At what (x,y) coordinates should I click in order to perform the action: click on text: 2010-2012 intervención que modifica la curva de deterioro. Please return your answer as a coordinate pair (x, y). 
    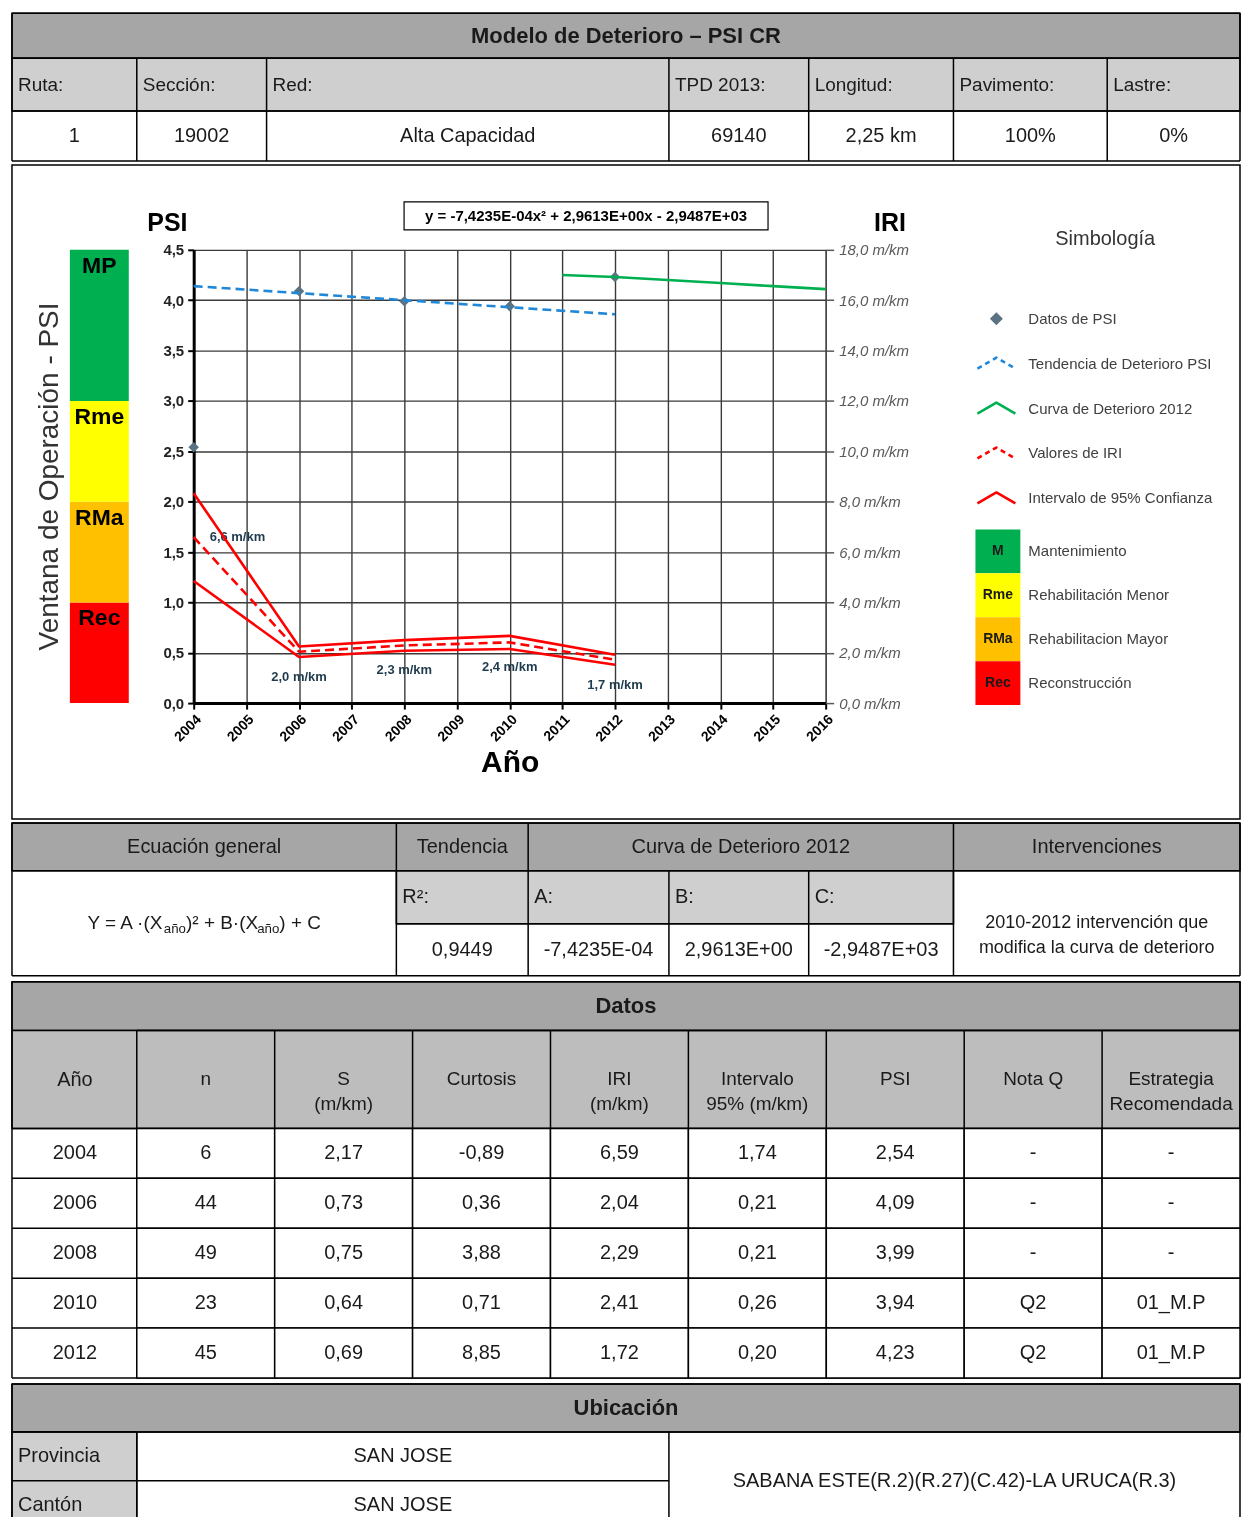
    Looking at the image, I should click on (1096, 935).